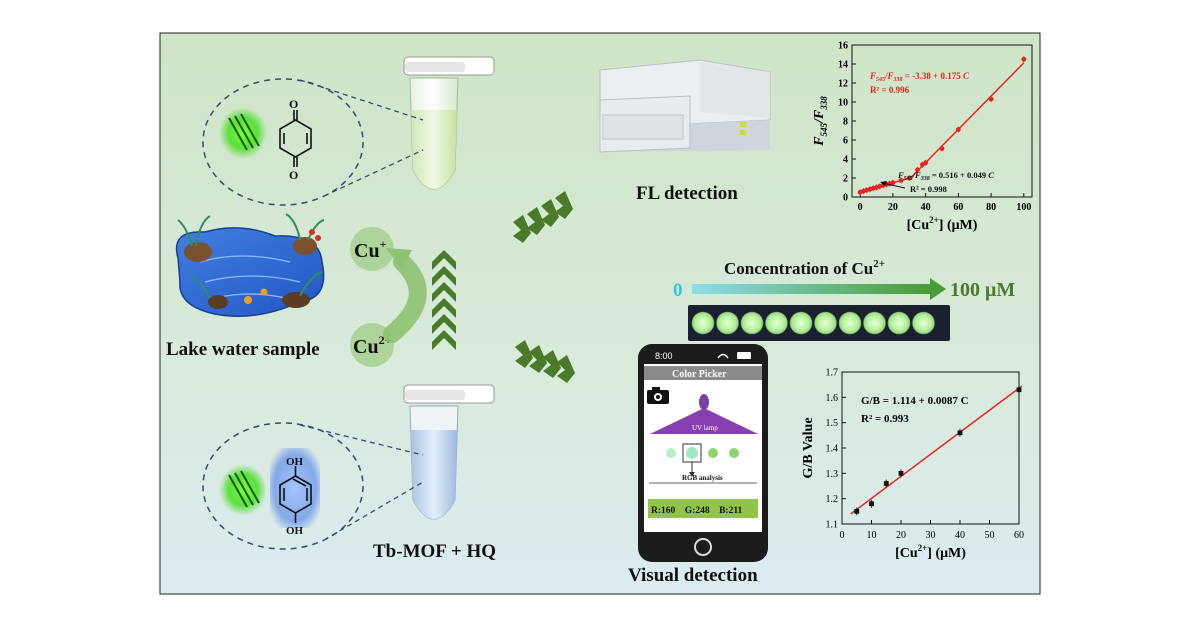 The width and height of the screenshot is (1200, 628). Describe the element at coordinates (699, 374) in the screenshot. I see `color-picker-title: Color Picker` at that location.